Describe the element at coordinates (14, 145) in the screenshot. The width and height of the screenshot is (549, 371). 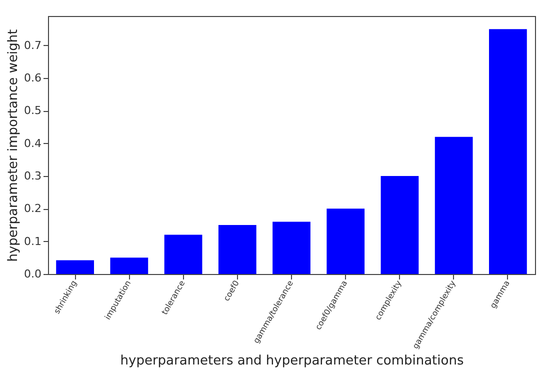
I see `y-axis-title: hyperparameter importance weight` at that location.